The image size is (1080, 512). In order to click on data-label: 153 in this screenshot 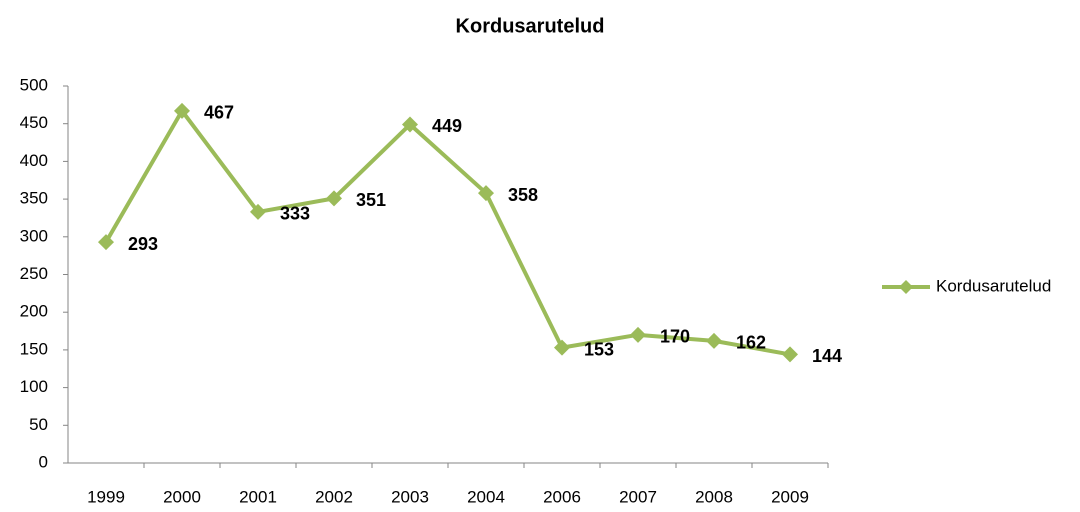, I will do `click(599, 349)`.